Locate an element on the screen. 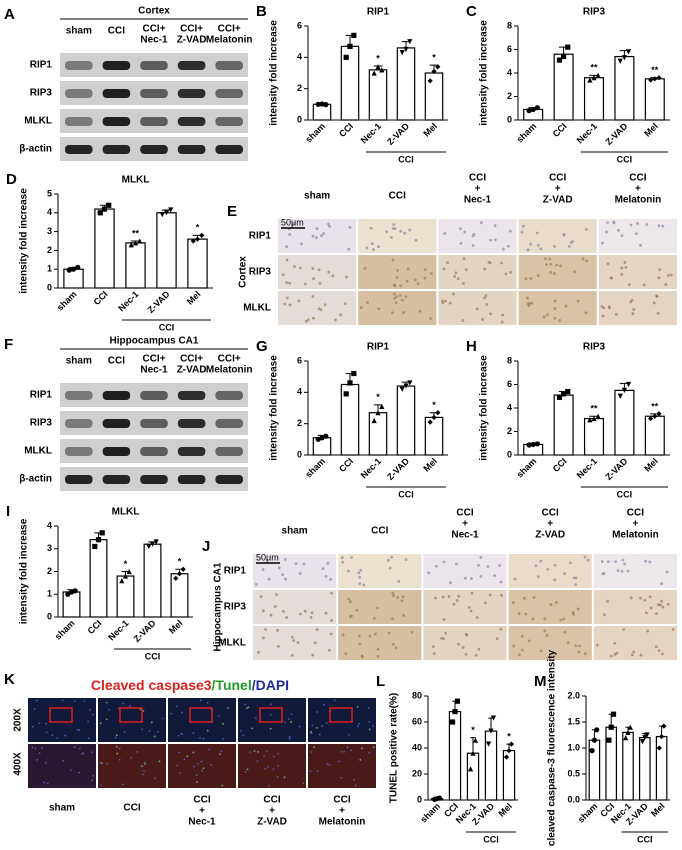 The height and width of the screenshot is (850, 682). magnification: 400X is located at coordinates (18, 764).